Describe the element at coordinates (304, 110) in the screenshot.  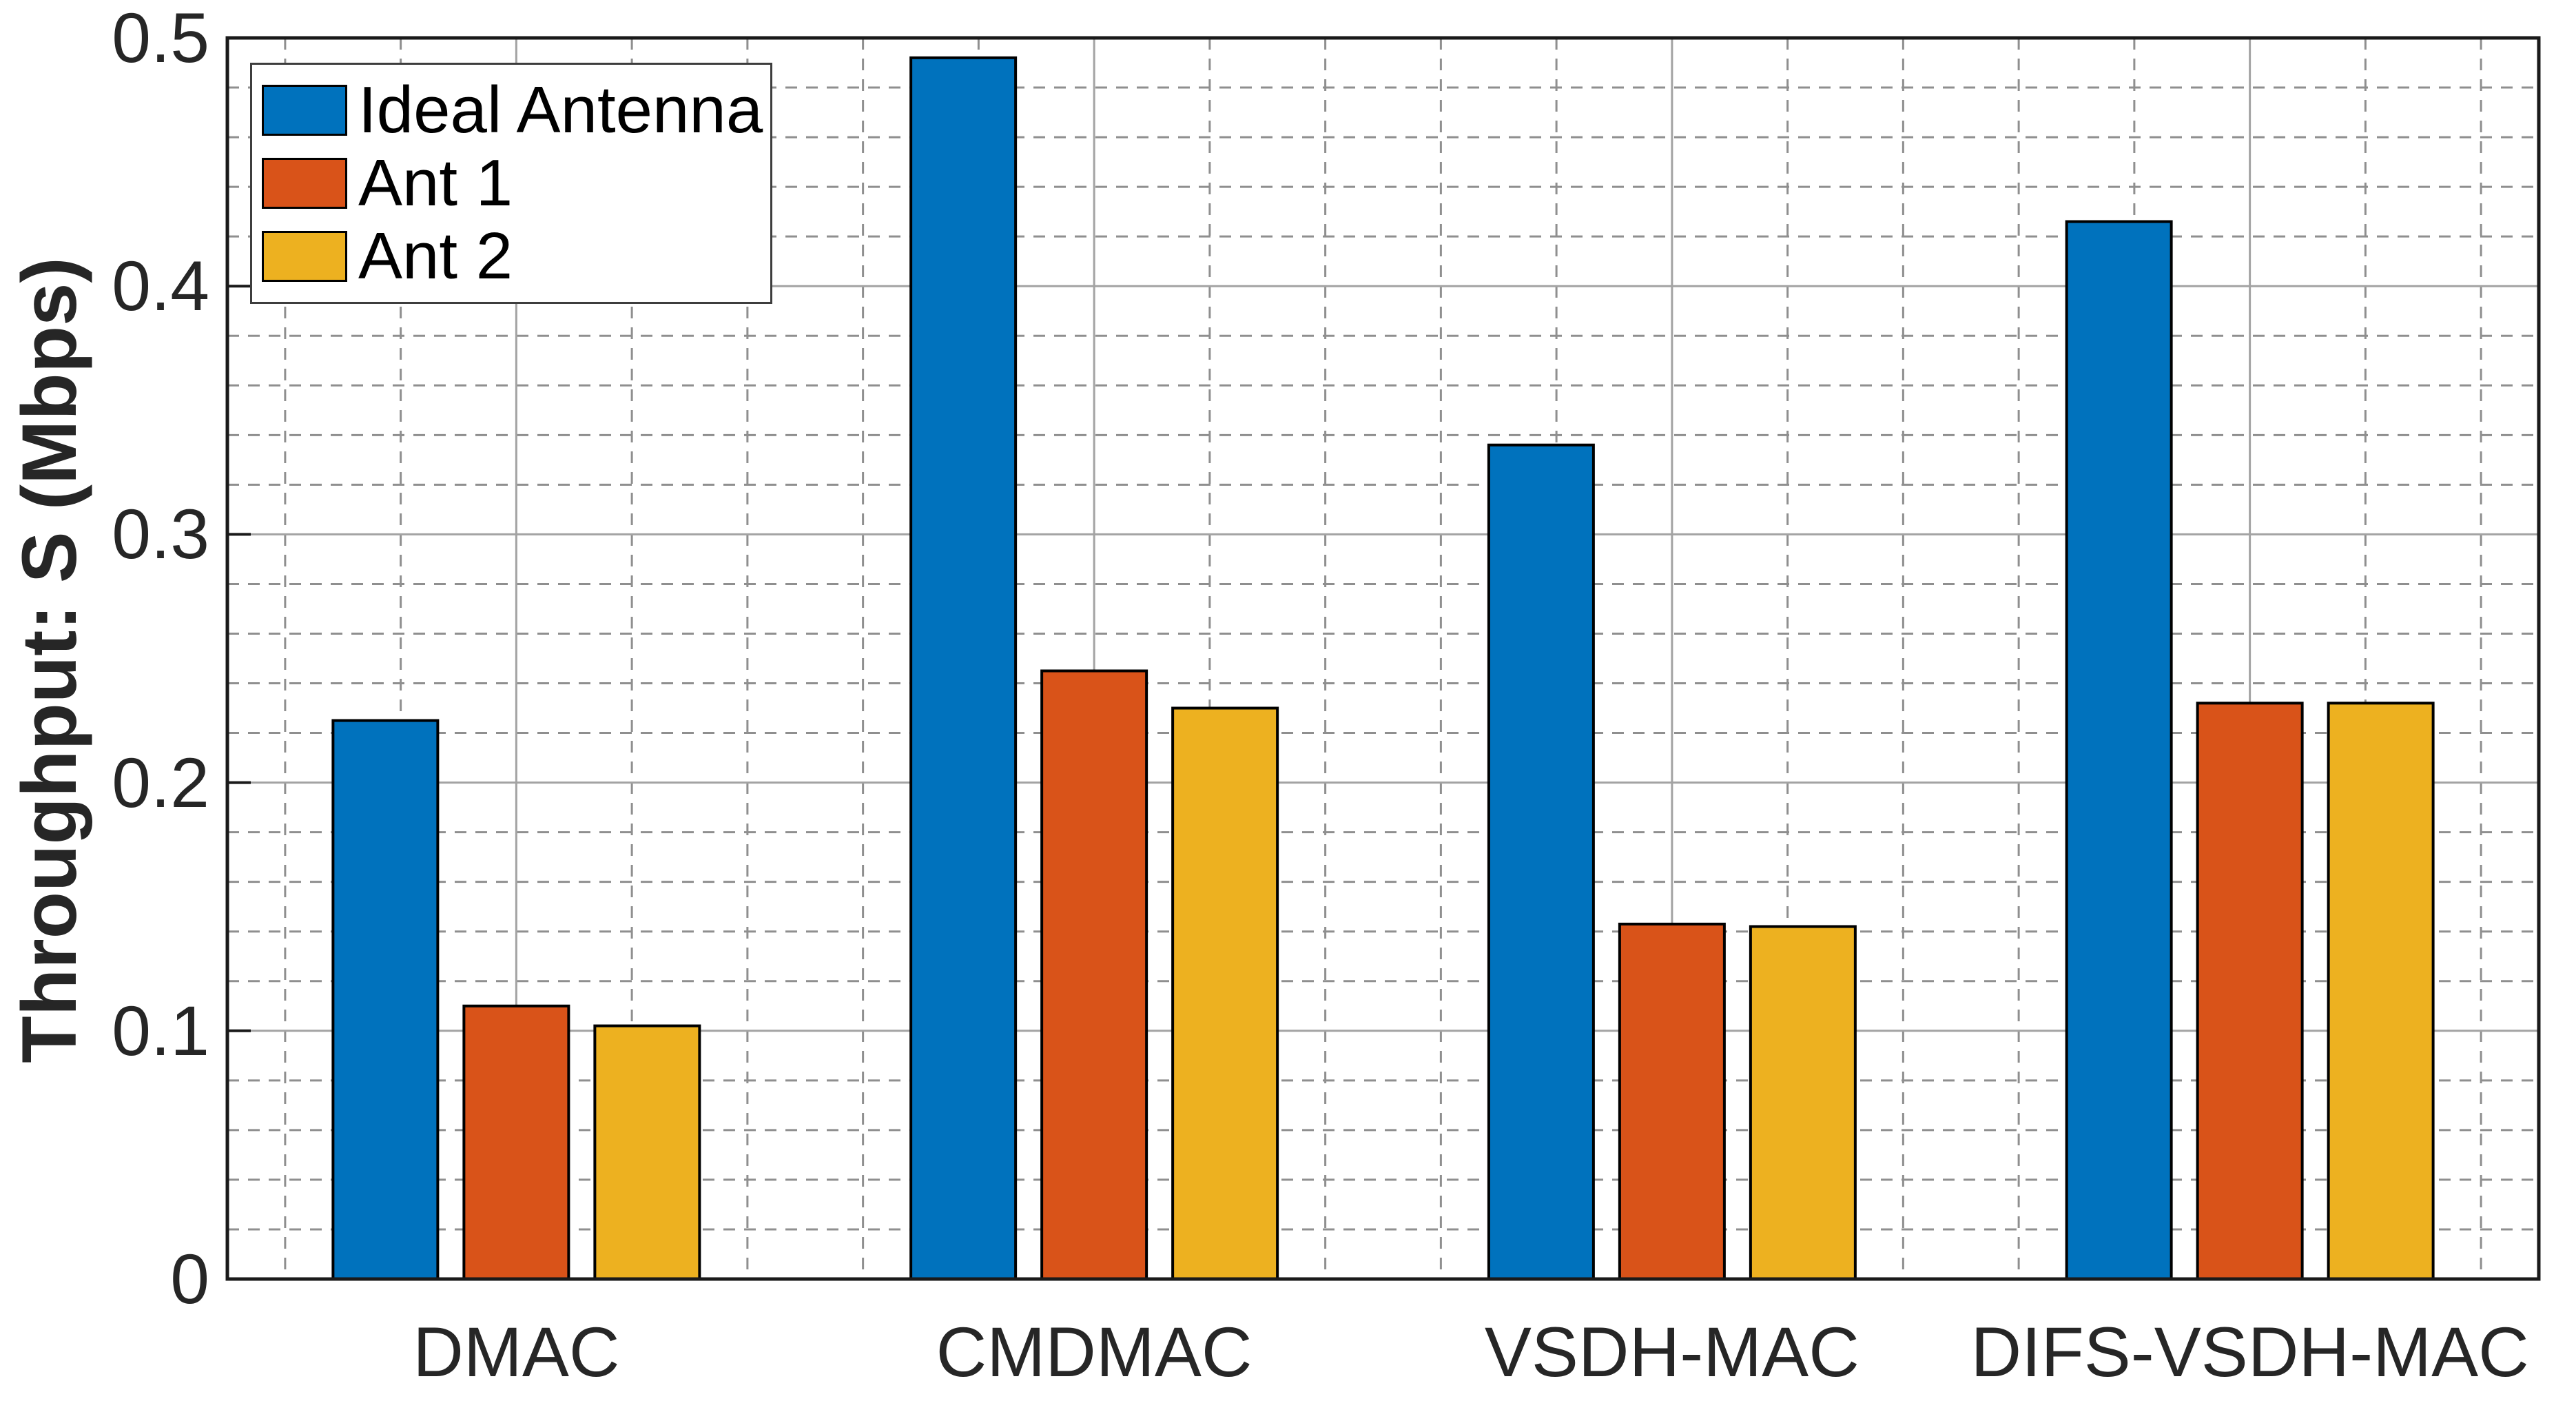
I see `legend-swatch-ideal-antenna` at that location.